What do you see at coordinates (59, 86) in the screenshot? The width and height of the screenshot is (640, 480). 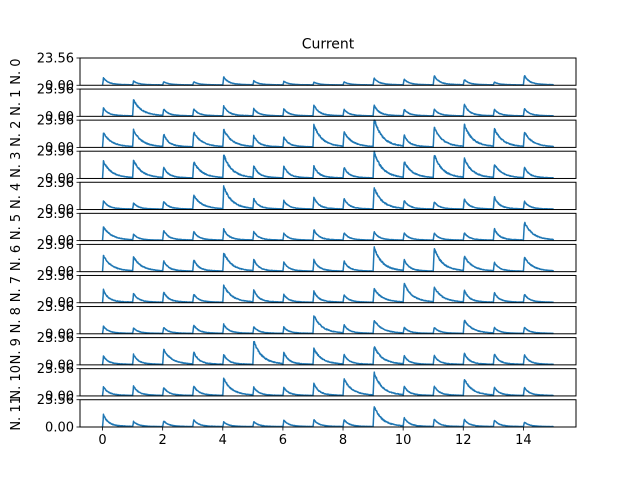 I see `y-tick-label-0-0: 0.00` at bounding box center [59, 86].